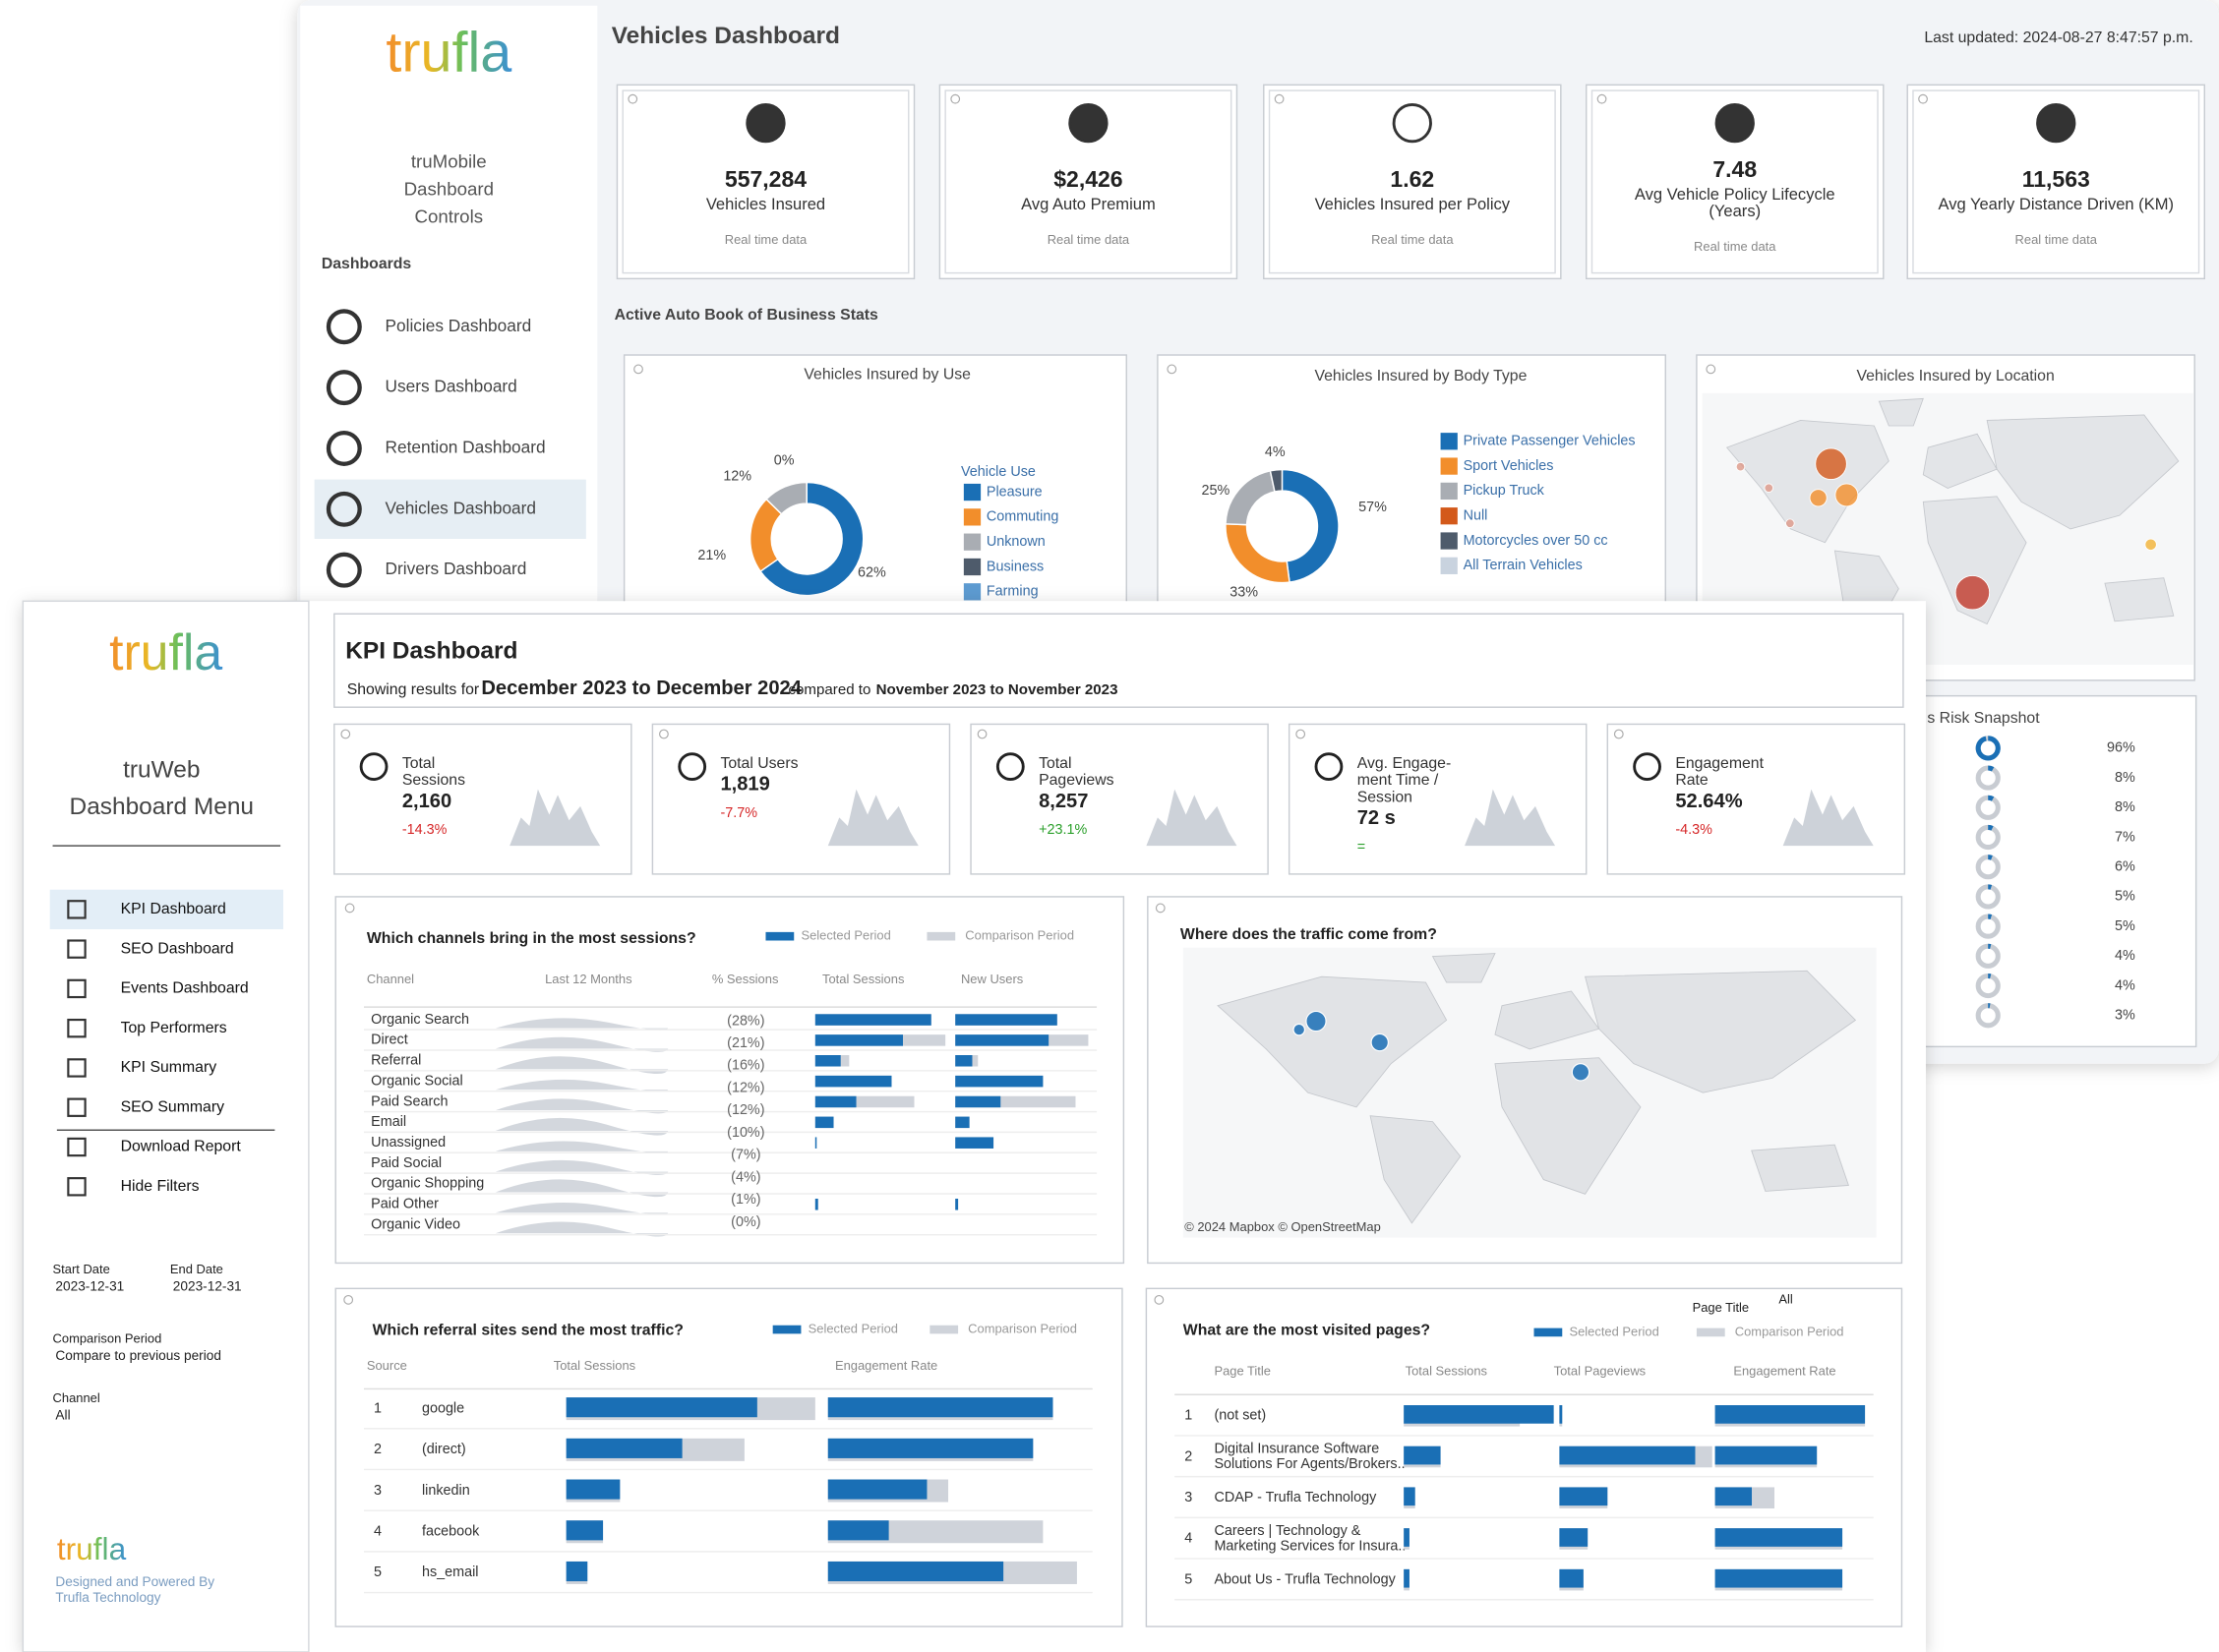 This screenshot has width=2219, height=1652. Describe the element at coordinates (466, 447) in the screenshot. I see `menu-item: Retention Dashboard` at that location.